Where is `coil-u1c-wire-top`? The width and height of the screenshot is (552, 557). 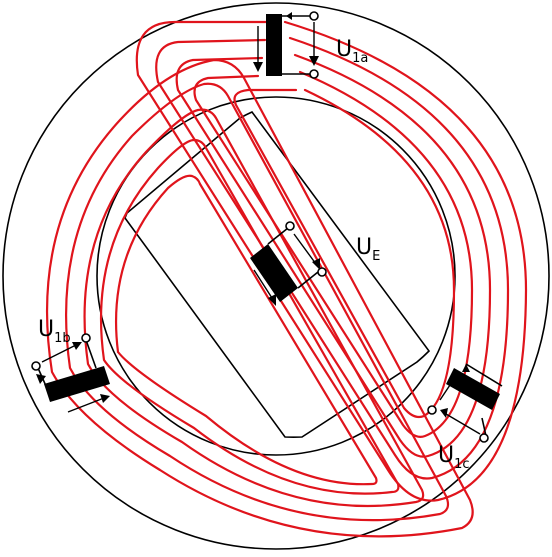 coil-u1c-wire-top is located at coordinates (484, 375).